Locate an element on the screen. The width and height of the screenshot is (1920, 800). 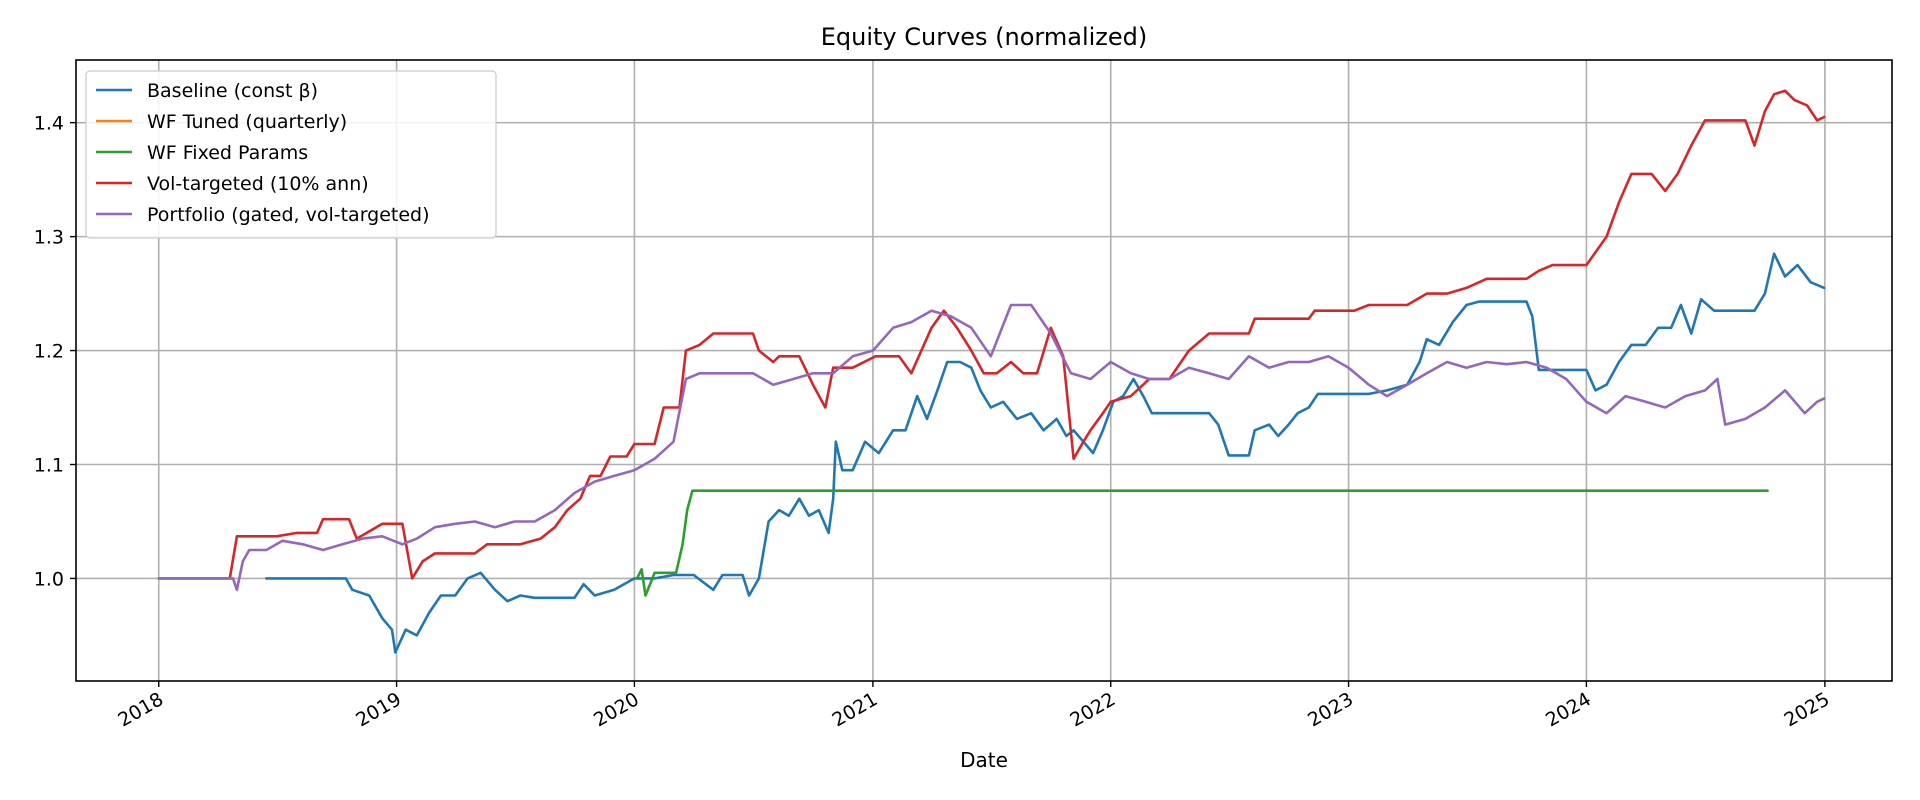
x-tick-label: 2022 is located at coordinates (1092, 709).